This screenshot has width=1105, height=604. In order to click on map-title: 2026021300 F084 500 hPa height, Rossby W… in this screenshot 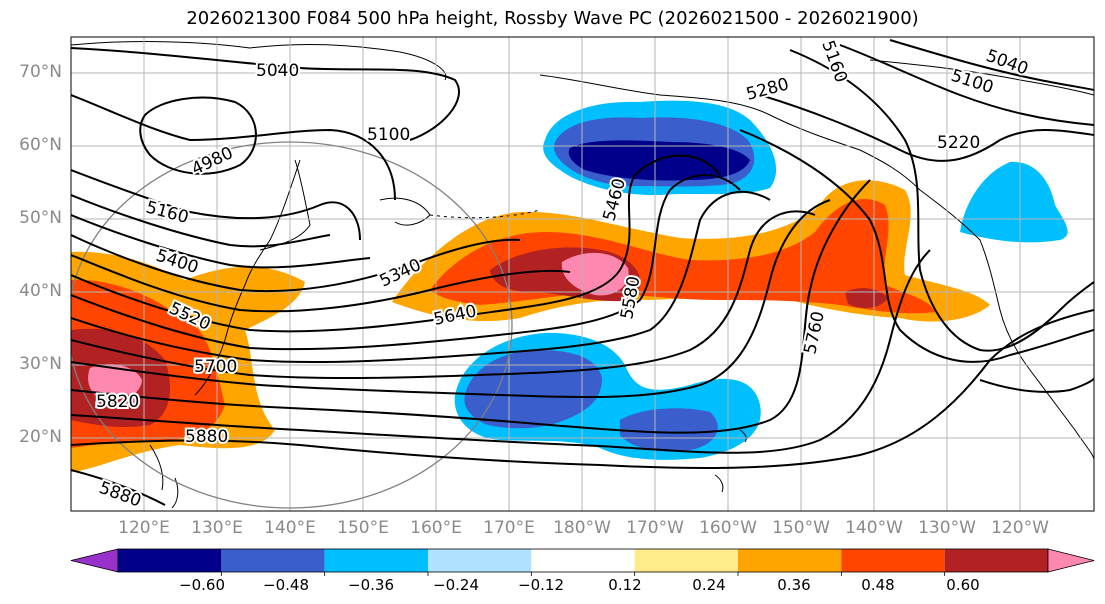, I will do `click(552, 18)`.